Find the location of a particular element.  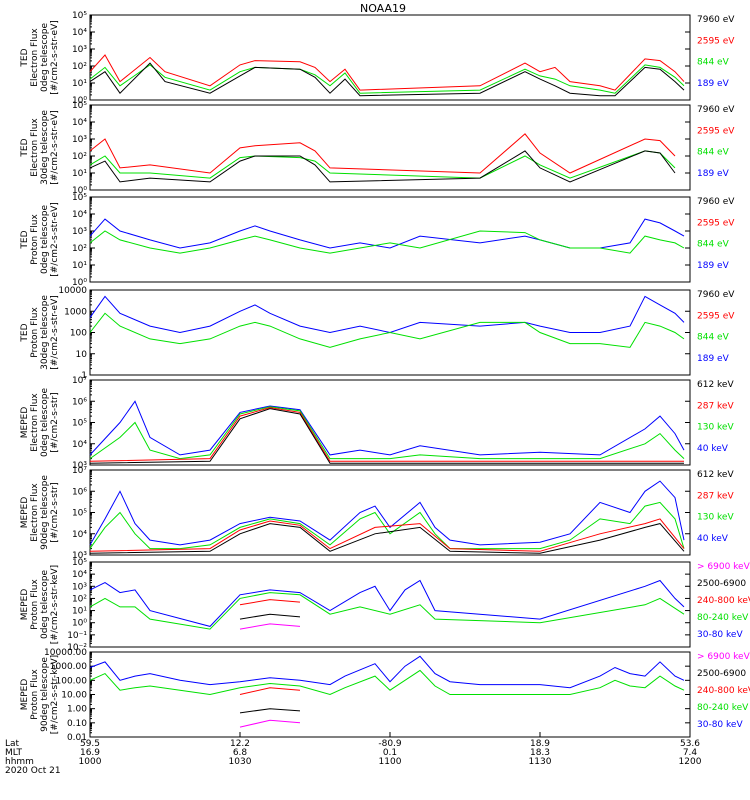

legend-entry: 2595 eV is located at coordinates (716, 131).